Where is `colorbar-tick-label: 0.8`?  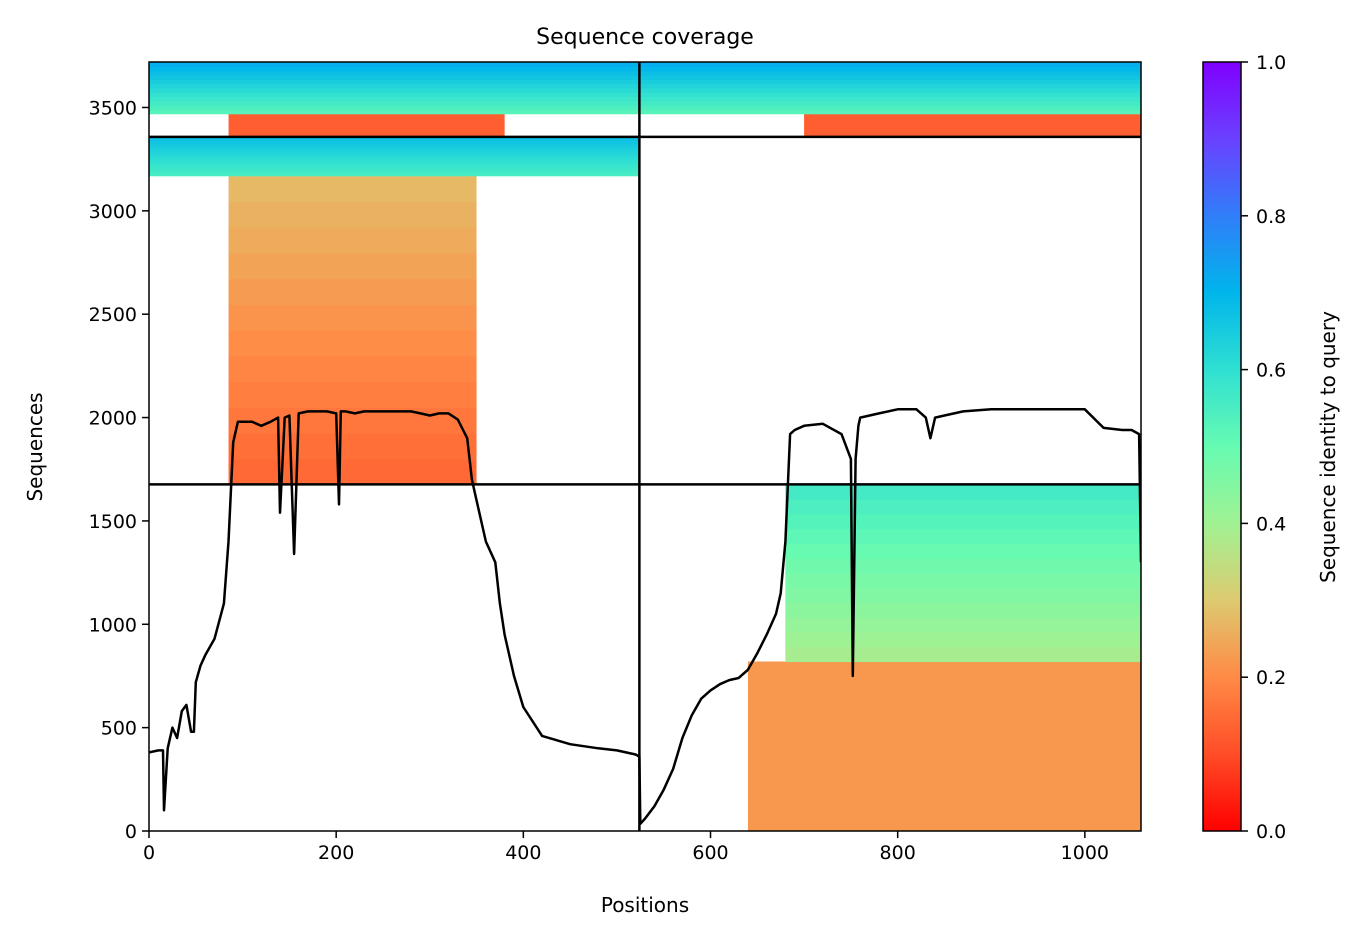 colorbar-tick-label: 0.8 is located at coordinates (1271, 217).